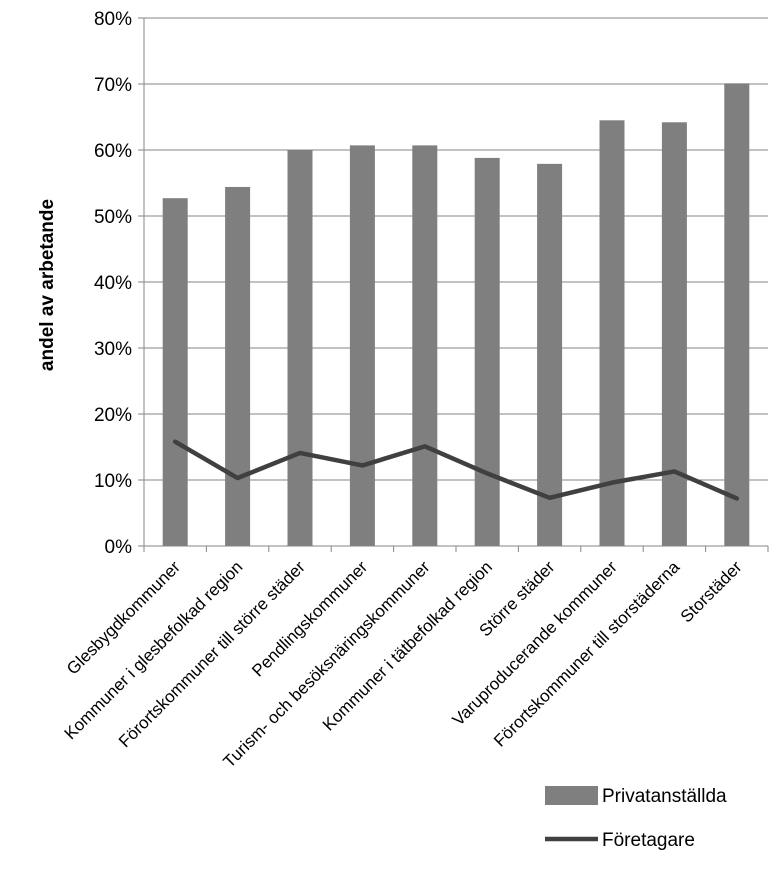  Describe the element at coordinates (648, 840) in the screenshot. I see `legend-label-foretagare: Företagare` at that location.